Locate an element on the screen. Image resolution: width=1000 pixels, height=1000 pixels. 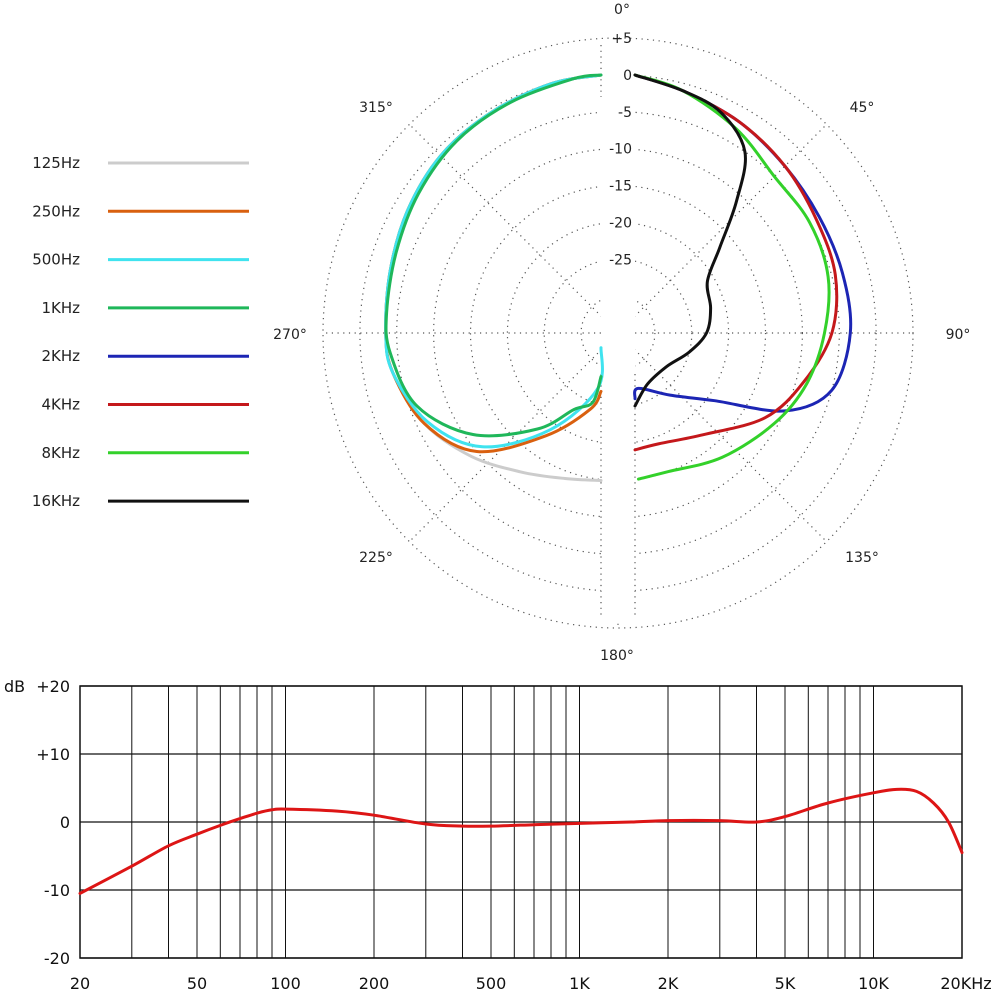
db-tick-label: +20 is located at coordinates (53, 686).